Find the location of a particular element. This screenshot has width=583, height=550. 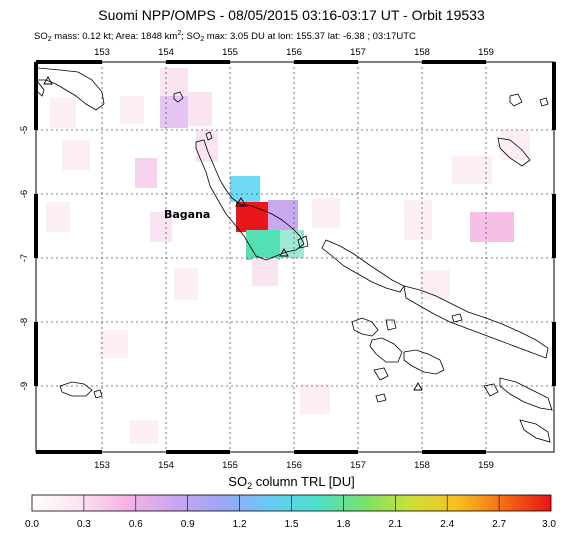

colorbar-tick-label: 3.0 is located at coordinates (549, 524).